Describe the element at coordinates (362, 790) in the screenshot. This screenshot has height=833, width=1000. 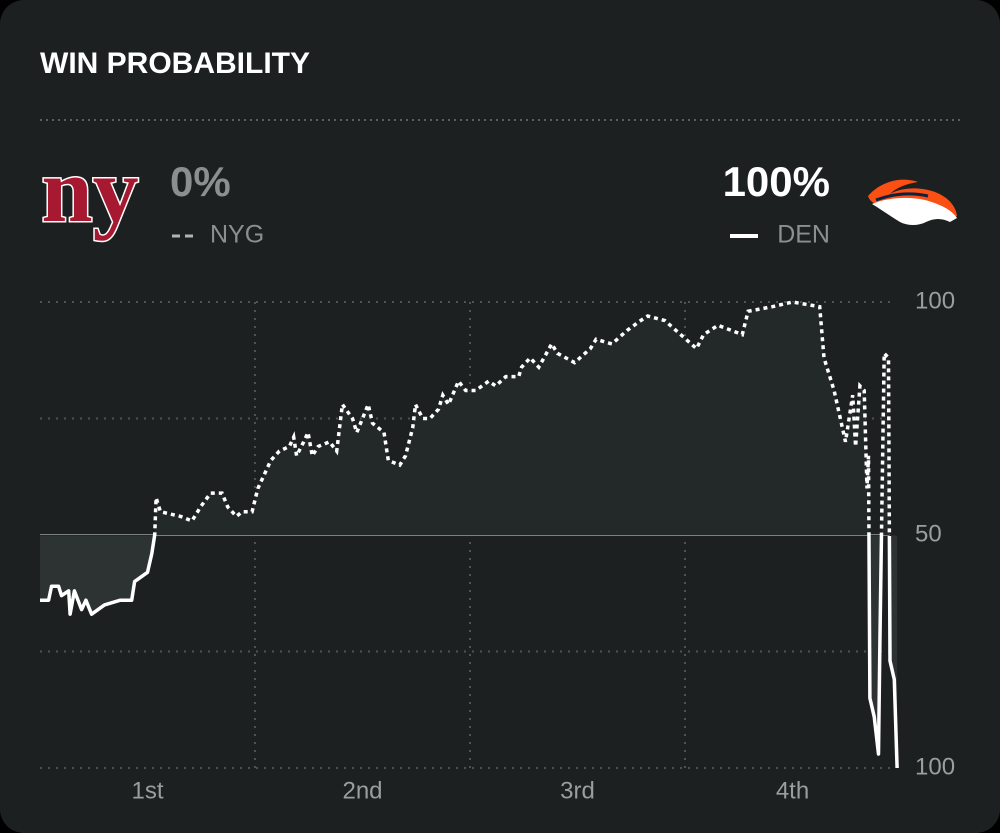
I see `x-tick-label: 2nd` at that location.